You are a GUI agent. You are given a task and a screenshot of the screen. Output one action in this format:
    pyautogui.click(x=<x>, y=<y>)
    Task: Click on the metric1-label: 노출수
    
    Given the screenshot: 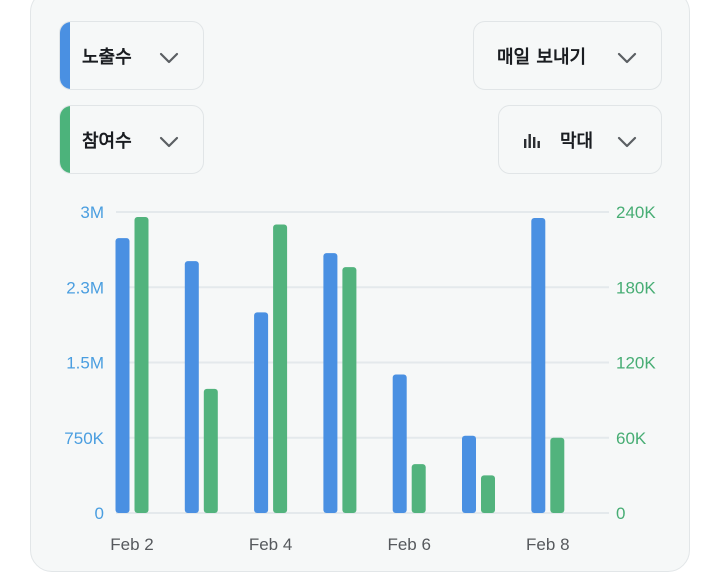 What is the action you would take?
    pyautogui.click(x=107, y=57)
    